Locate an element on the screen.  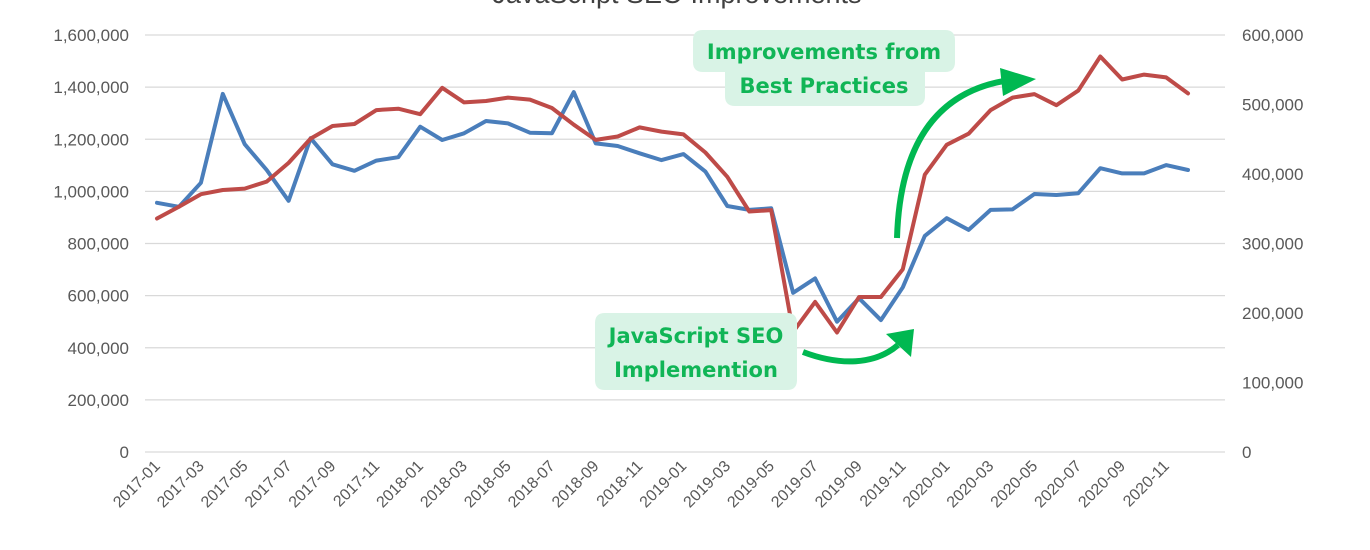
x-axis-tick-label: 2020-11 is located at coordinates (1146, 484).